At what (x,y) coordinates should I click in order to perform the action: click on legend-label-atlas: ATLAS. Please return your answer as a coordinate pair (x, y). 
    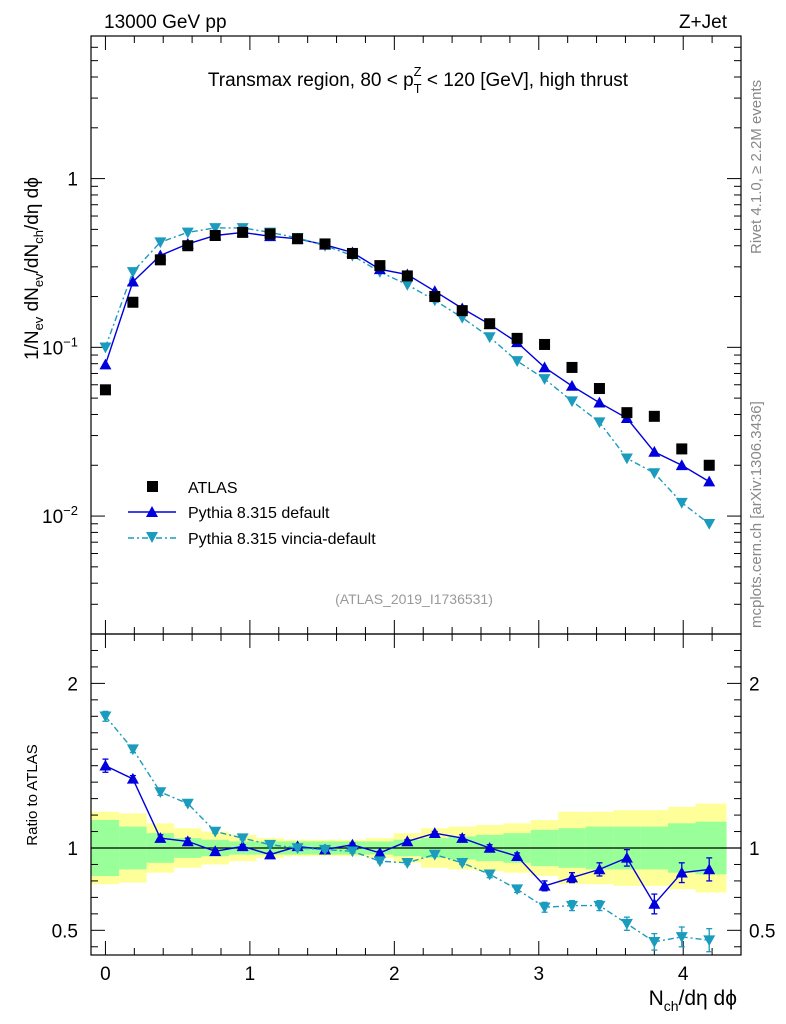
    Looking at the image, I should click on (213, 488).